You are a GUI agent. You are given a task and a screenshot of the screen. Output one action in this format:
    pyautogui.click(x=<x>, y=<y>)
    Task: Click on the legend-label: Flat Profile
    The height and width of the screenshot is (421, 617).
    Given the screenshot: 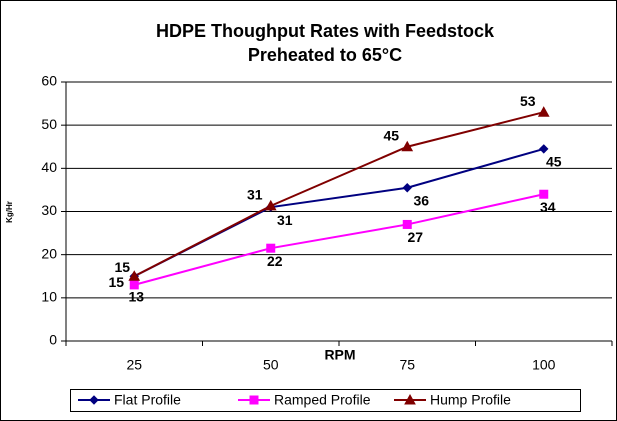 What is the action you would take?
    pyautogui.click(x=147, y=400)
    